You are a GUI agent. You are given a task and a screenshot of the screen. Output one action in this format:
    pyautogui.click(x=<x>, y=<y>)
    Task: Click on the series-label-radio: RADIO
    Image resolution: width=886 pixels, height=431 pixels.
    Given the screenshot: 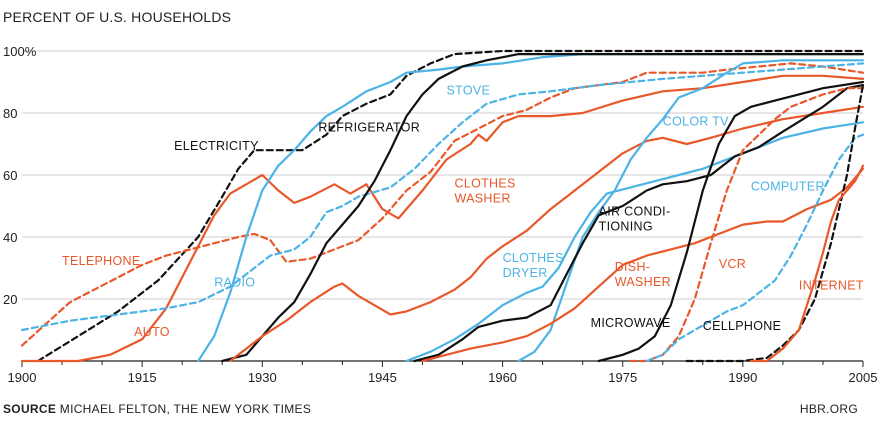 What is the action you would take?
    pyautogui.click(x=234, y=283)
    